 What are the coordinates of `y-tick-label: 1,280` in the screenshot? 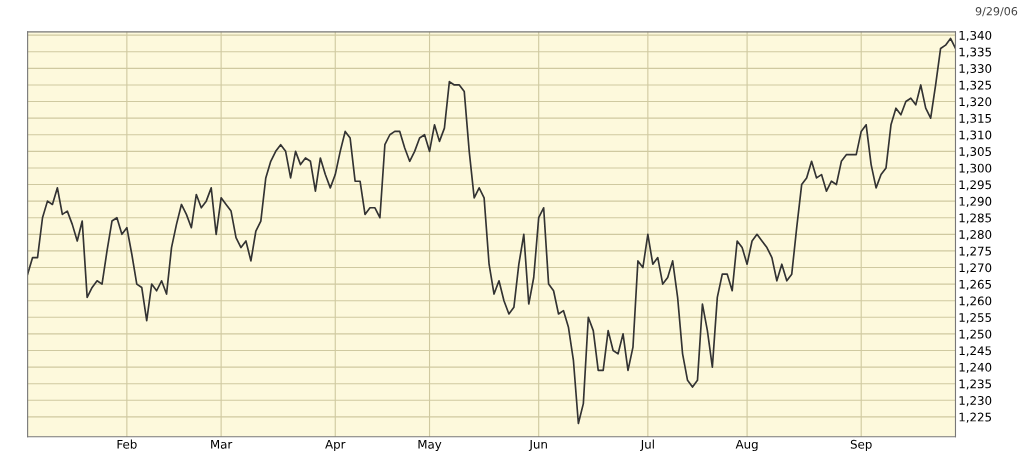 It's located at (975, 235).